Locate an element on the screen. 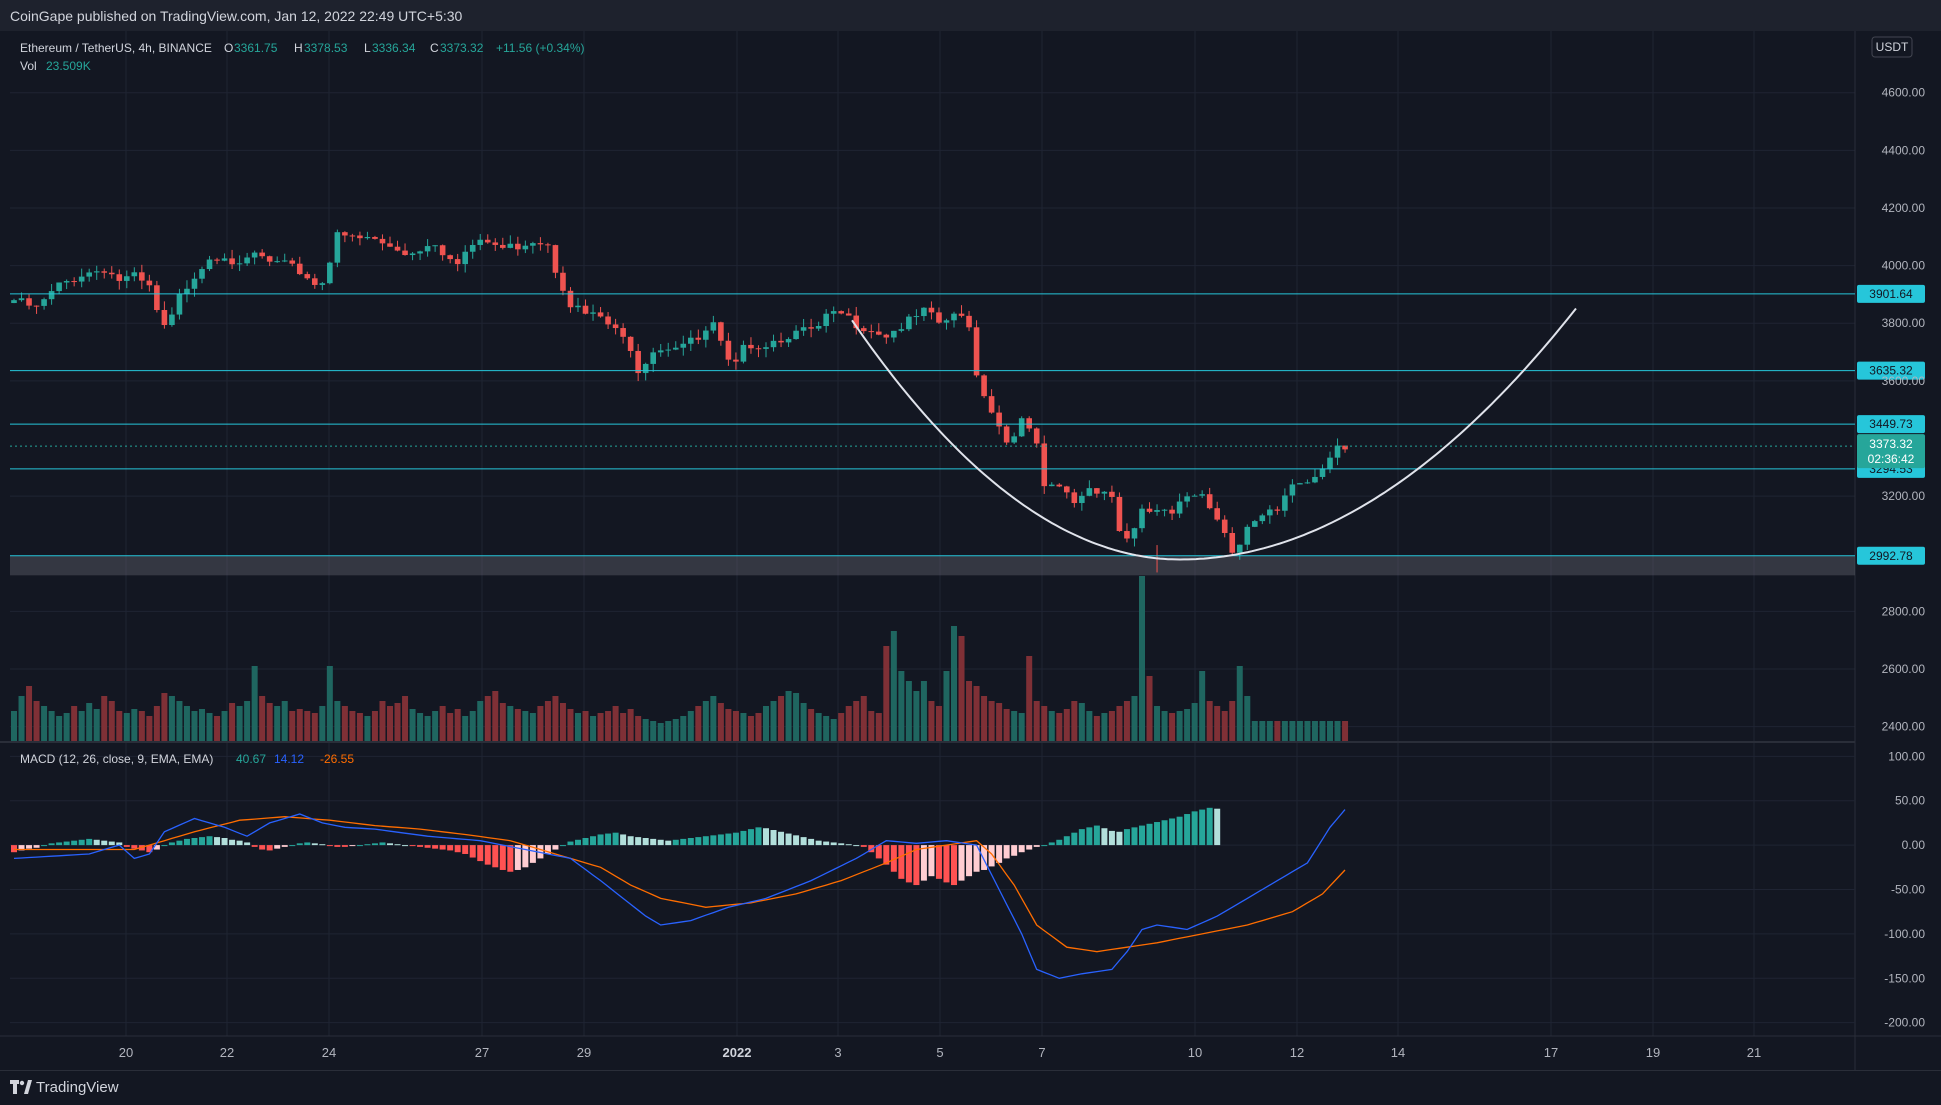 The image size is (1941, 1105). open-label: O is located at coordinates (228, 48).